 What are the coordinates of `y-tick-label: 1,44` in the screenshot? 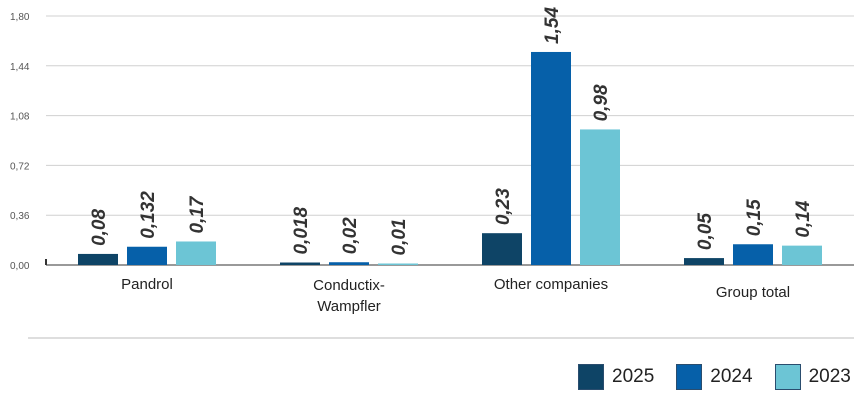 It's located at (20, 67).